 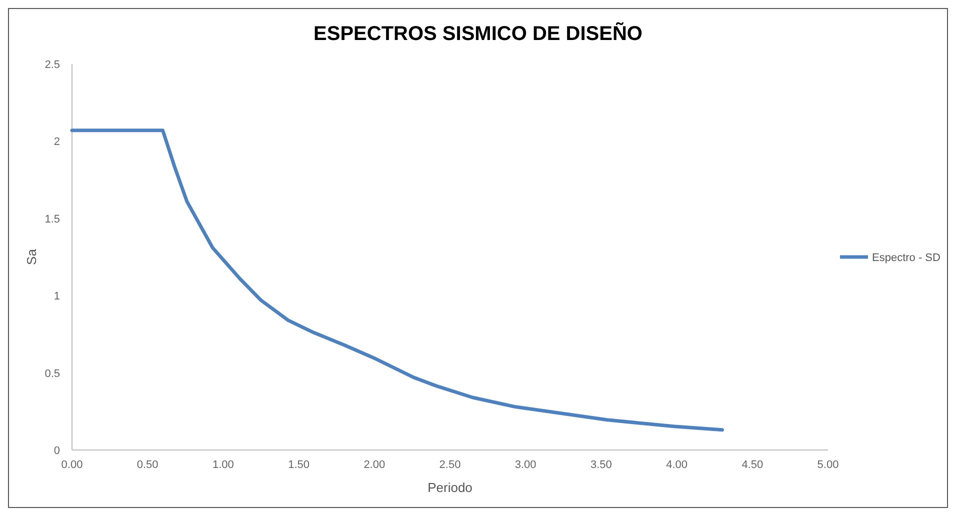 What do you see at coordinates (753, 465) in the screenshot?
I see `x-tick-label: 4.50` at bounding box center [753, 465].